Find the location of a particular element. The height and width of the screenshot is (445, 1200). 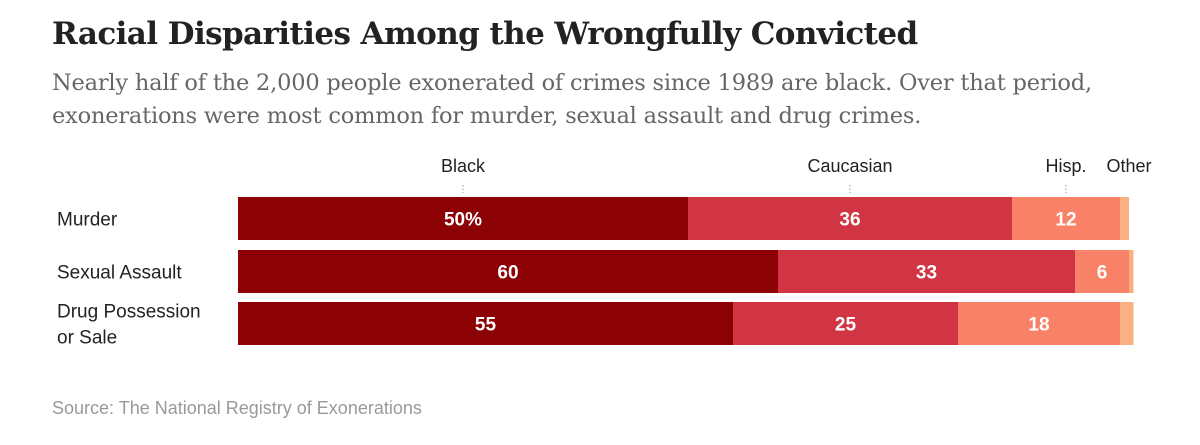

legend-label-other: Other is located at coordinates (1128, 166).